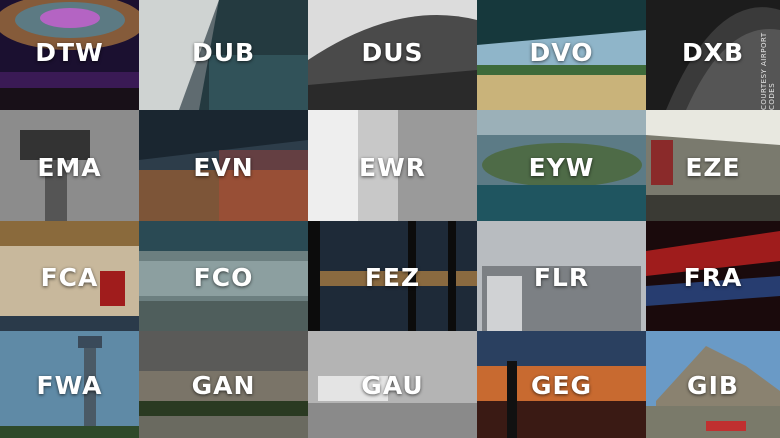  I want to click on tile-fez: FEZ, so click(392, 276).